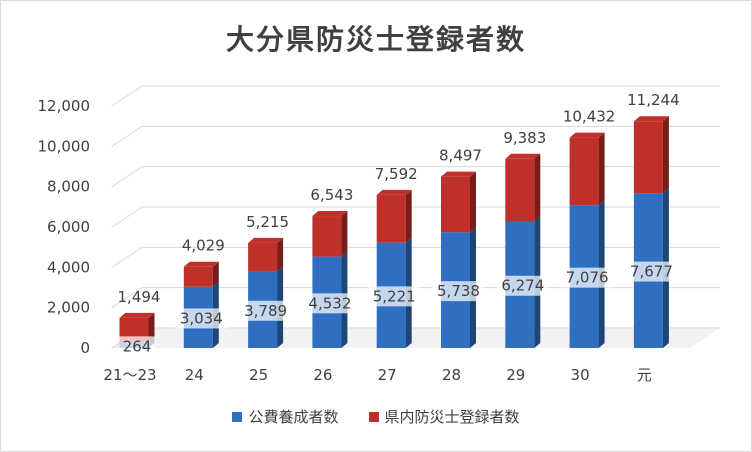 The height and width of the screenshot is (452, 752). I want to click on data-label-total: 1,494, so click(139, 297).